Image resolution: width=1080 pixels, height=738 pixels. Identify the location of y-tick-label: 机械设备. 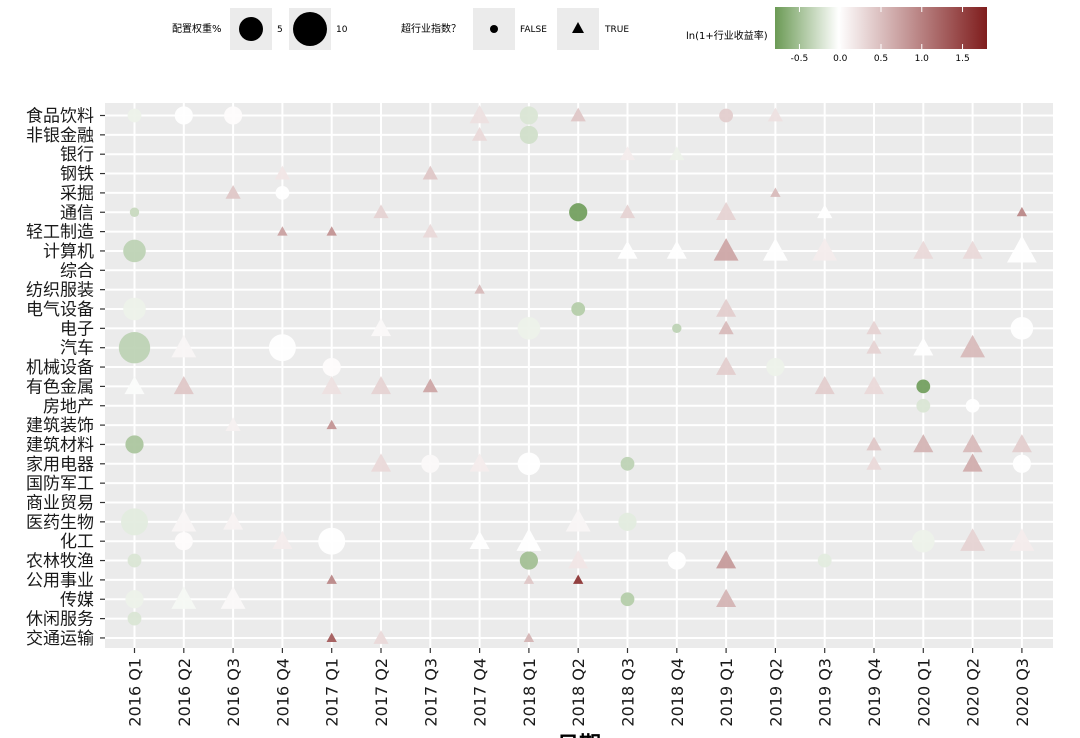
(60, 368).